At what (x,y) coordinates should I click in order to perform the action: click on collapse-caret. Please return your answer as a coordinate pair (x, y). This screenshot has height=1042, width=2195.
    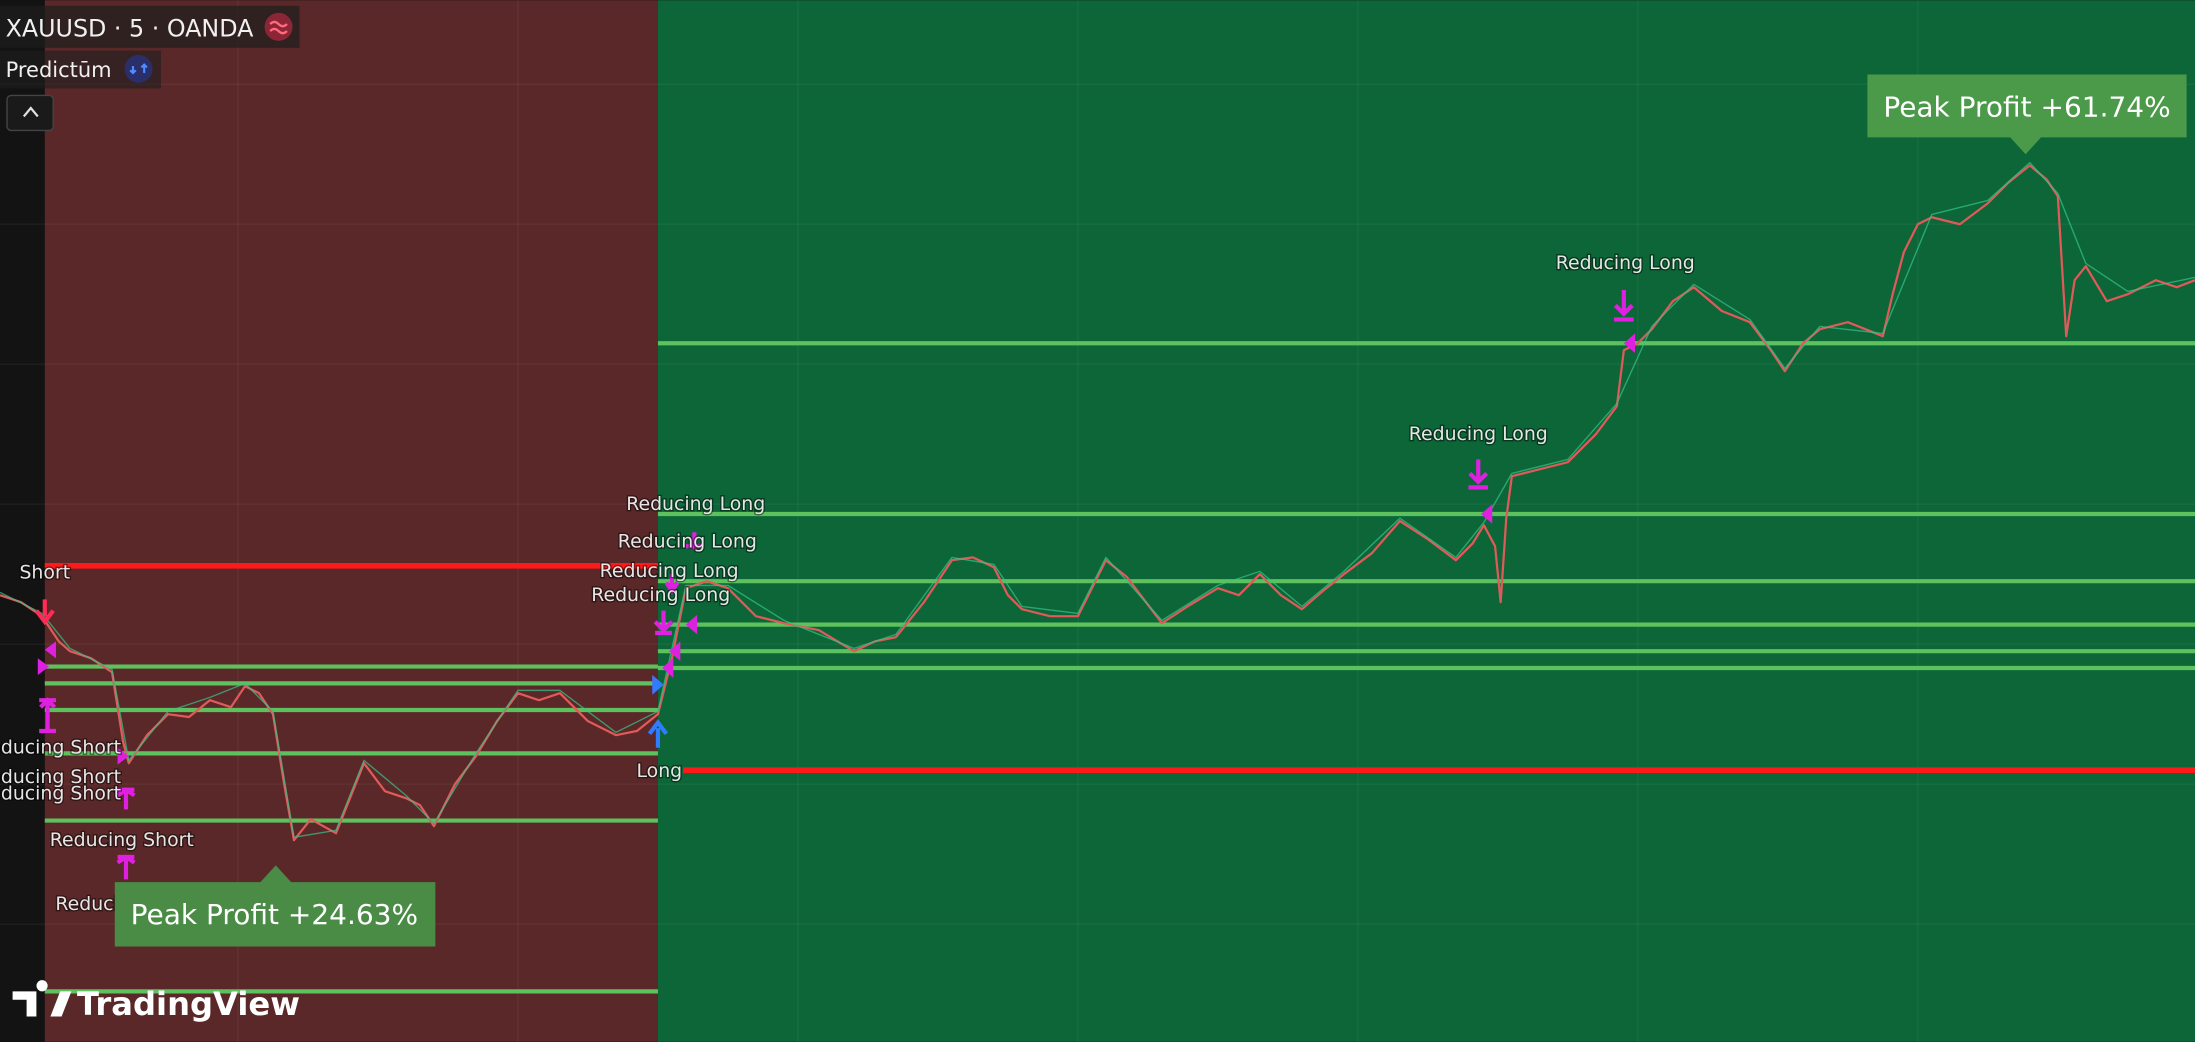
    Looking at the image, I should click on (30, 112).